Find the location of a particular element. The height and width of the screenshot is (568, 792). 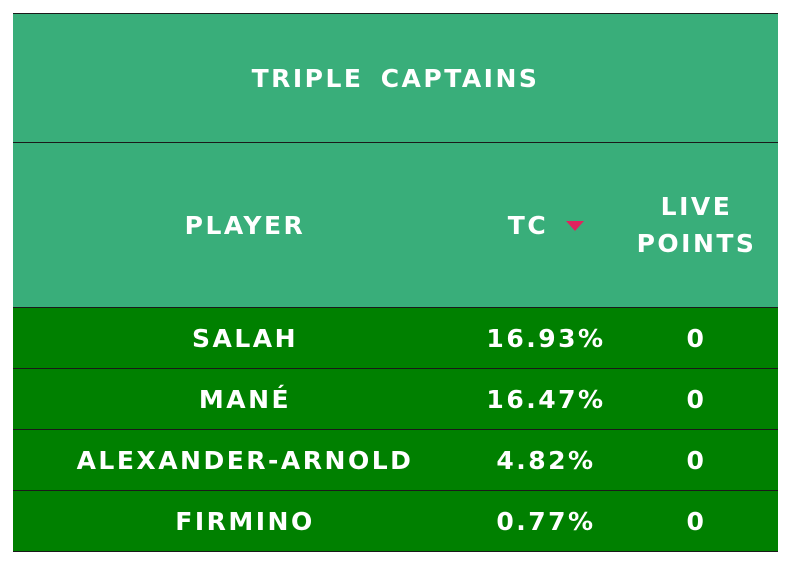

tc-percentage: 4.82% is located at coordinates (546, 460).